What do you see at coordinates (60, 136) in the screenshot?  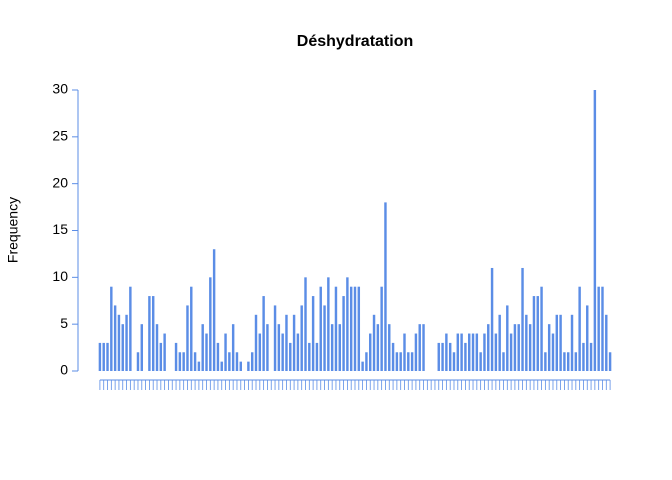 I see `y-tick-label: 25` at bounding box center [60, 136].